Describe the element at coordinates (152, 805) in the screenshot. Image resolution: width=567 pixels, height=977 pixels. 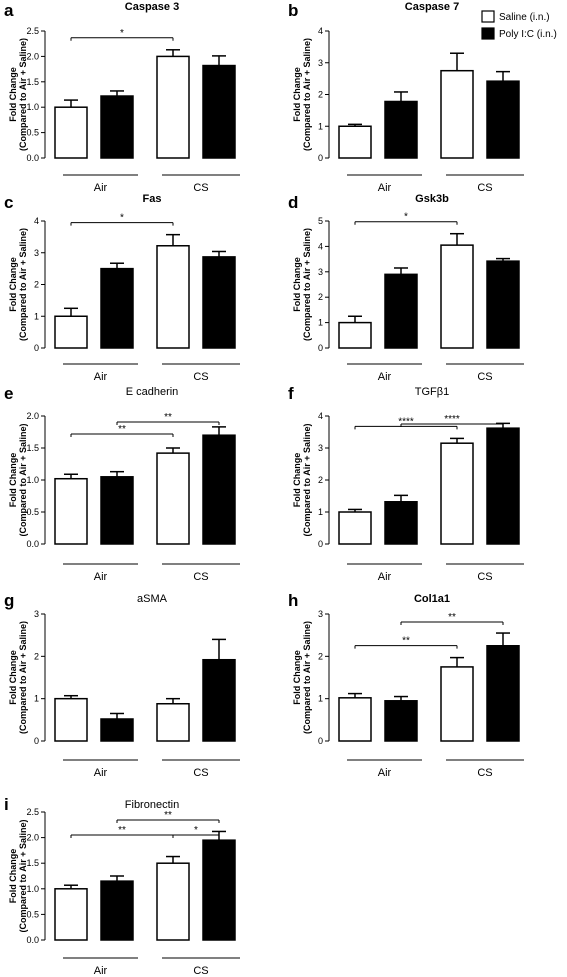
I see `chart-title: Fibronectin` at that location.